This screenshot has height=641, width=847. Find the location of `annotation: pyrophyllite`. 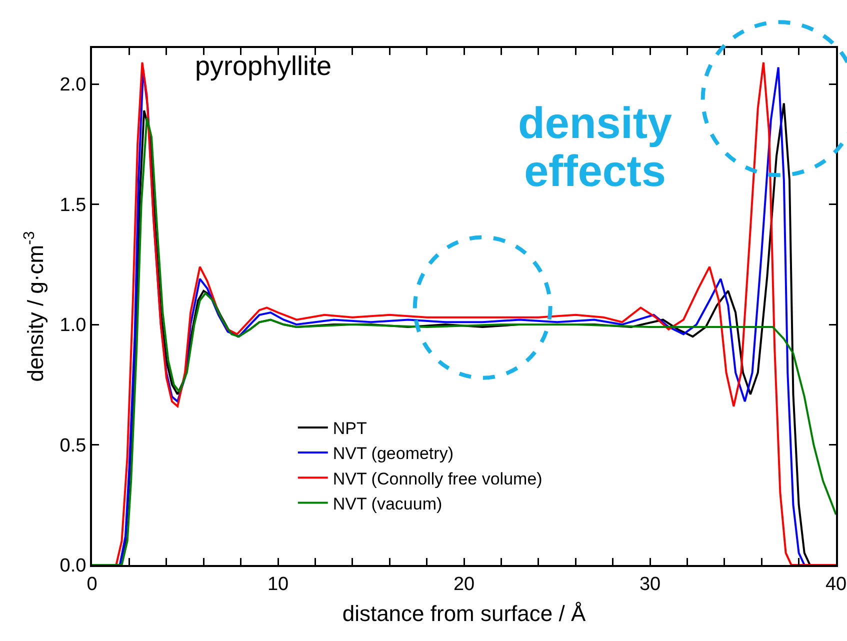

annotation: pyrophyllite is located at coordinates (264, 66).